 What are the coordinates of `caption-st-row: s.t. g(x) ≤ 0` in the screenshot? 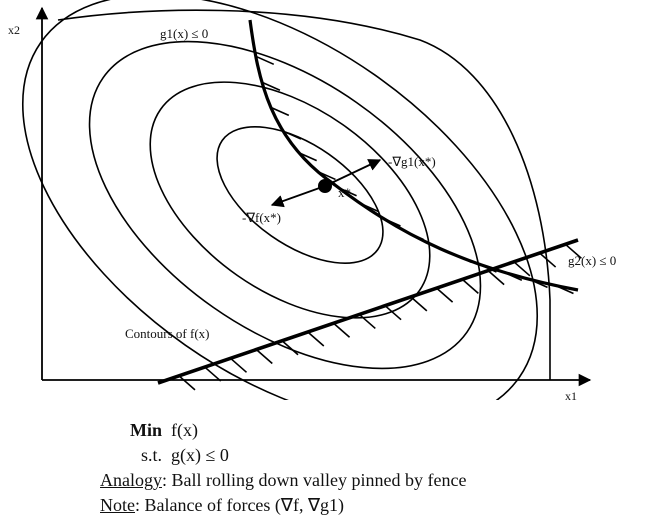 It's located at (185, 455).